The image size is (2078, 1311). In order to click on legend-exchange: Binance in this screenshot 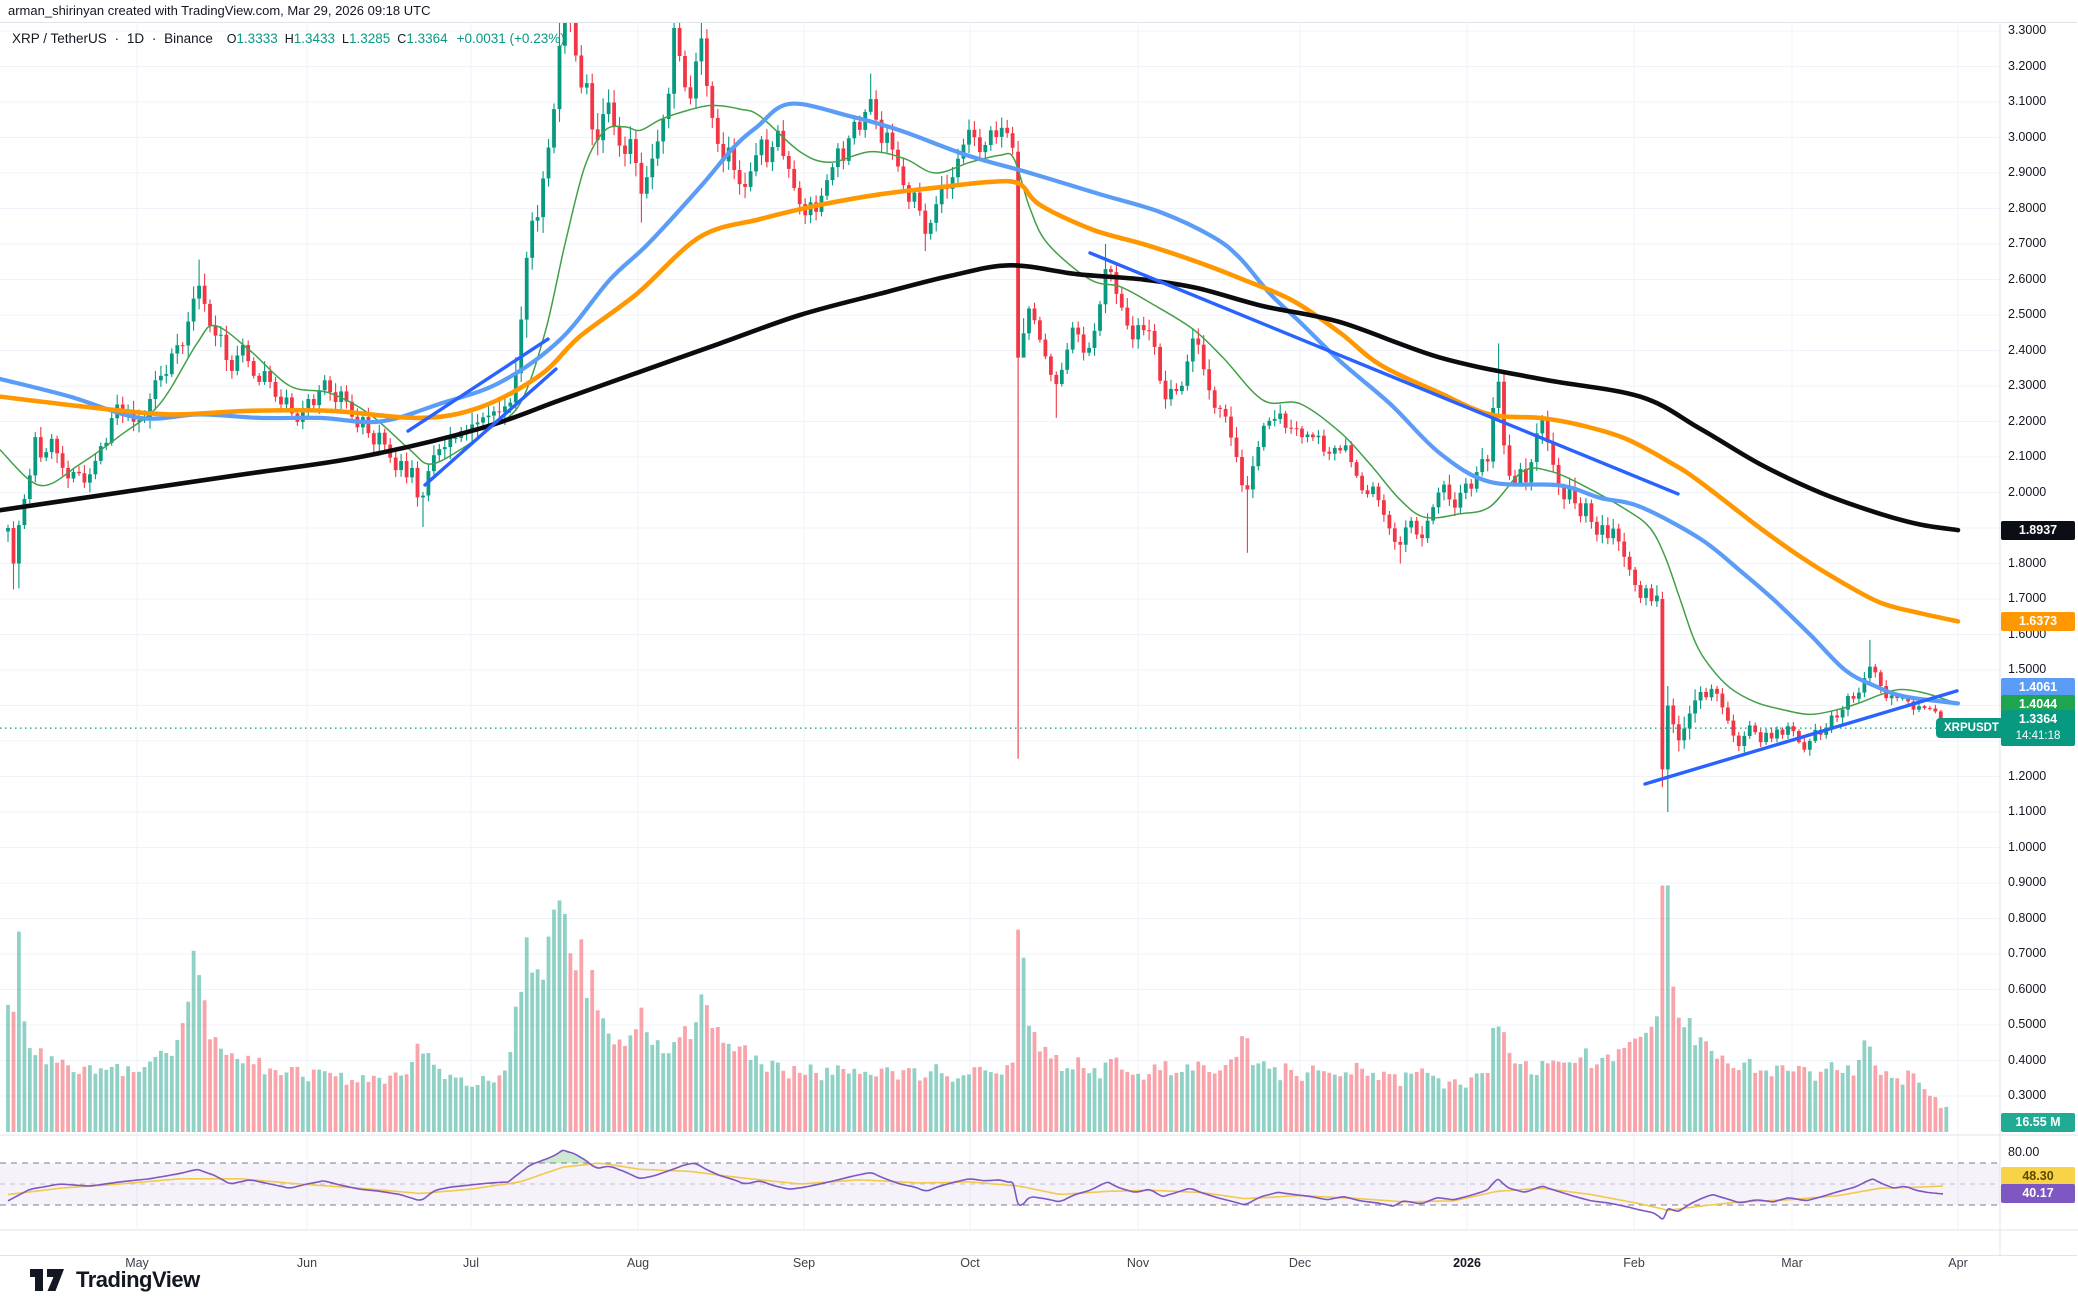, I will do `click(188, 38)`.